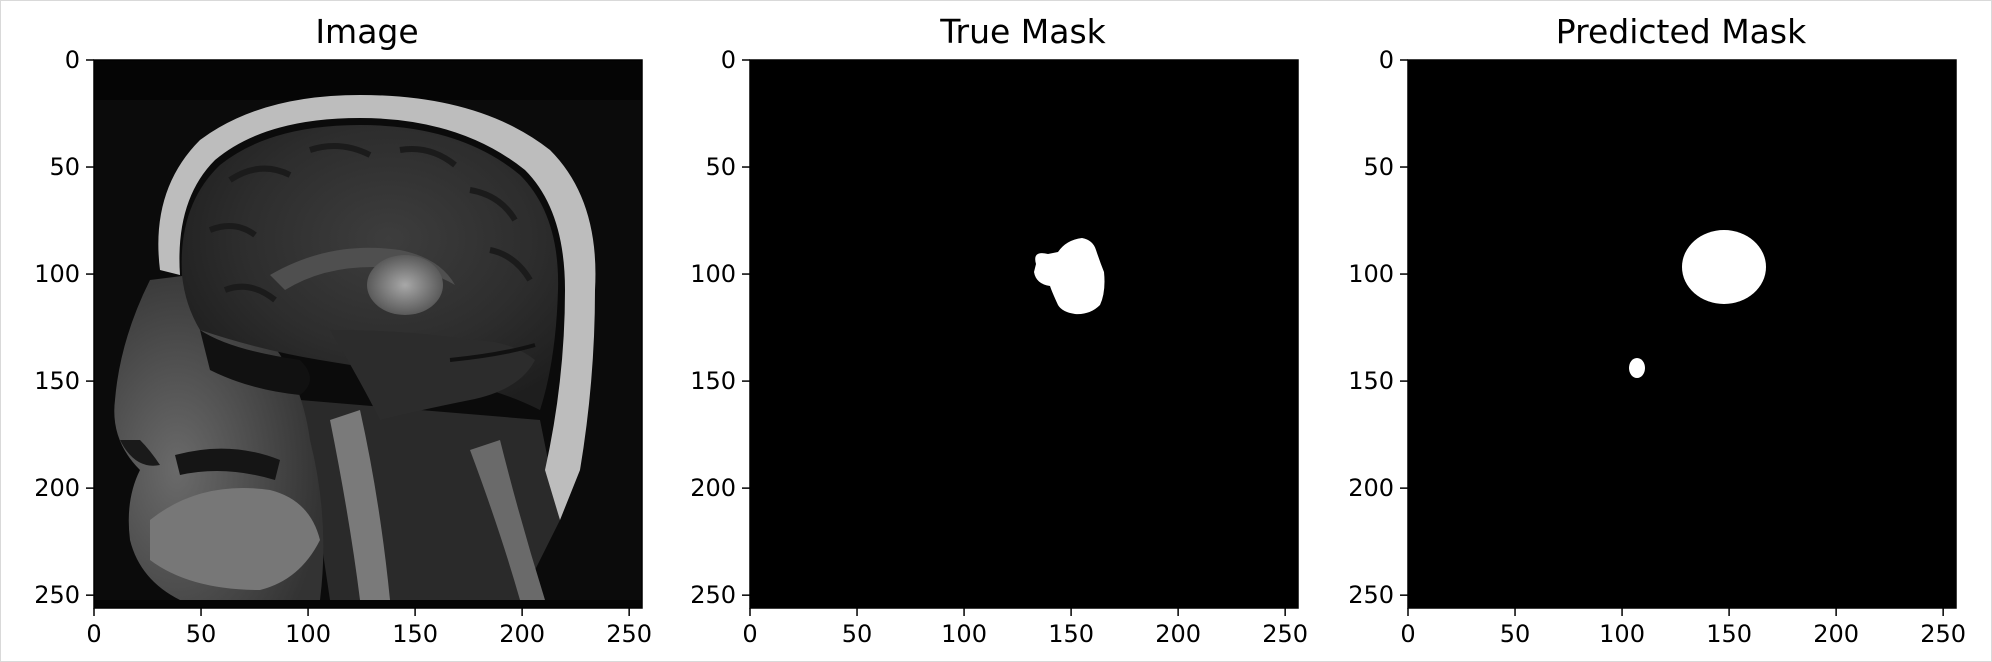  I want to click on predicted-mask-region-small, so click(1637, 368).